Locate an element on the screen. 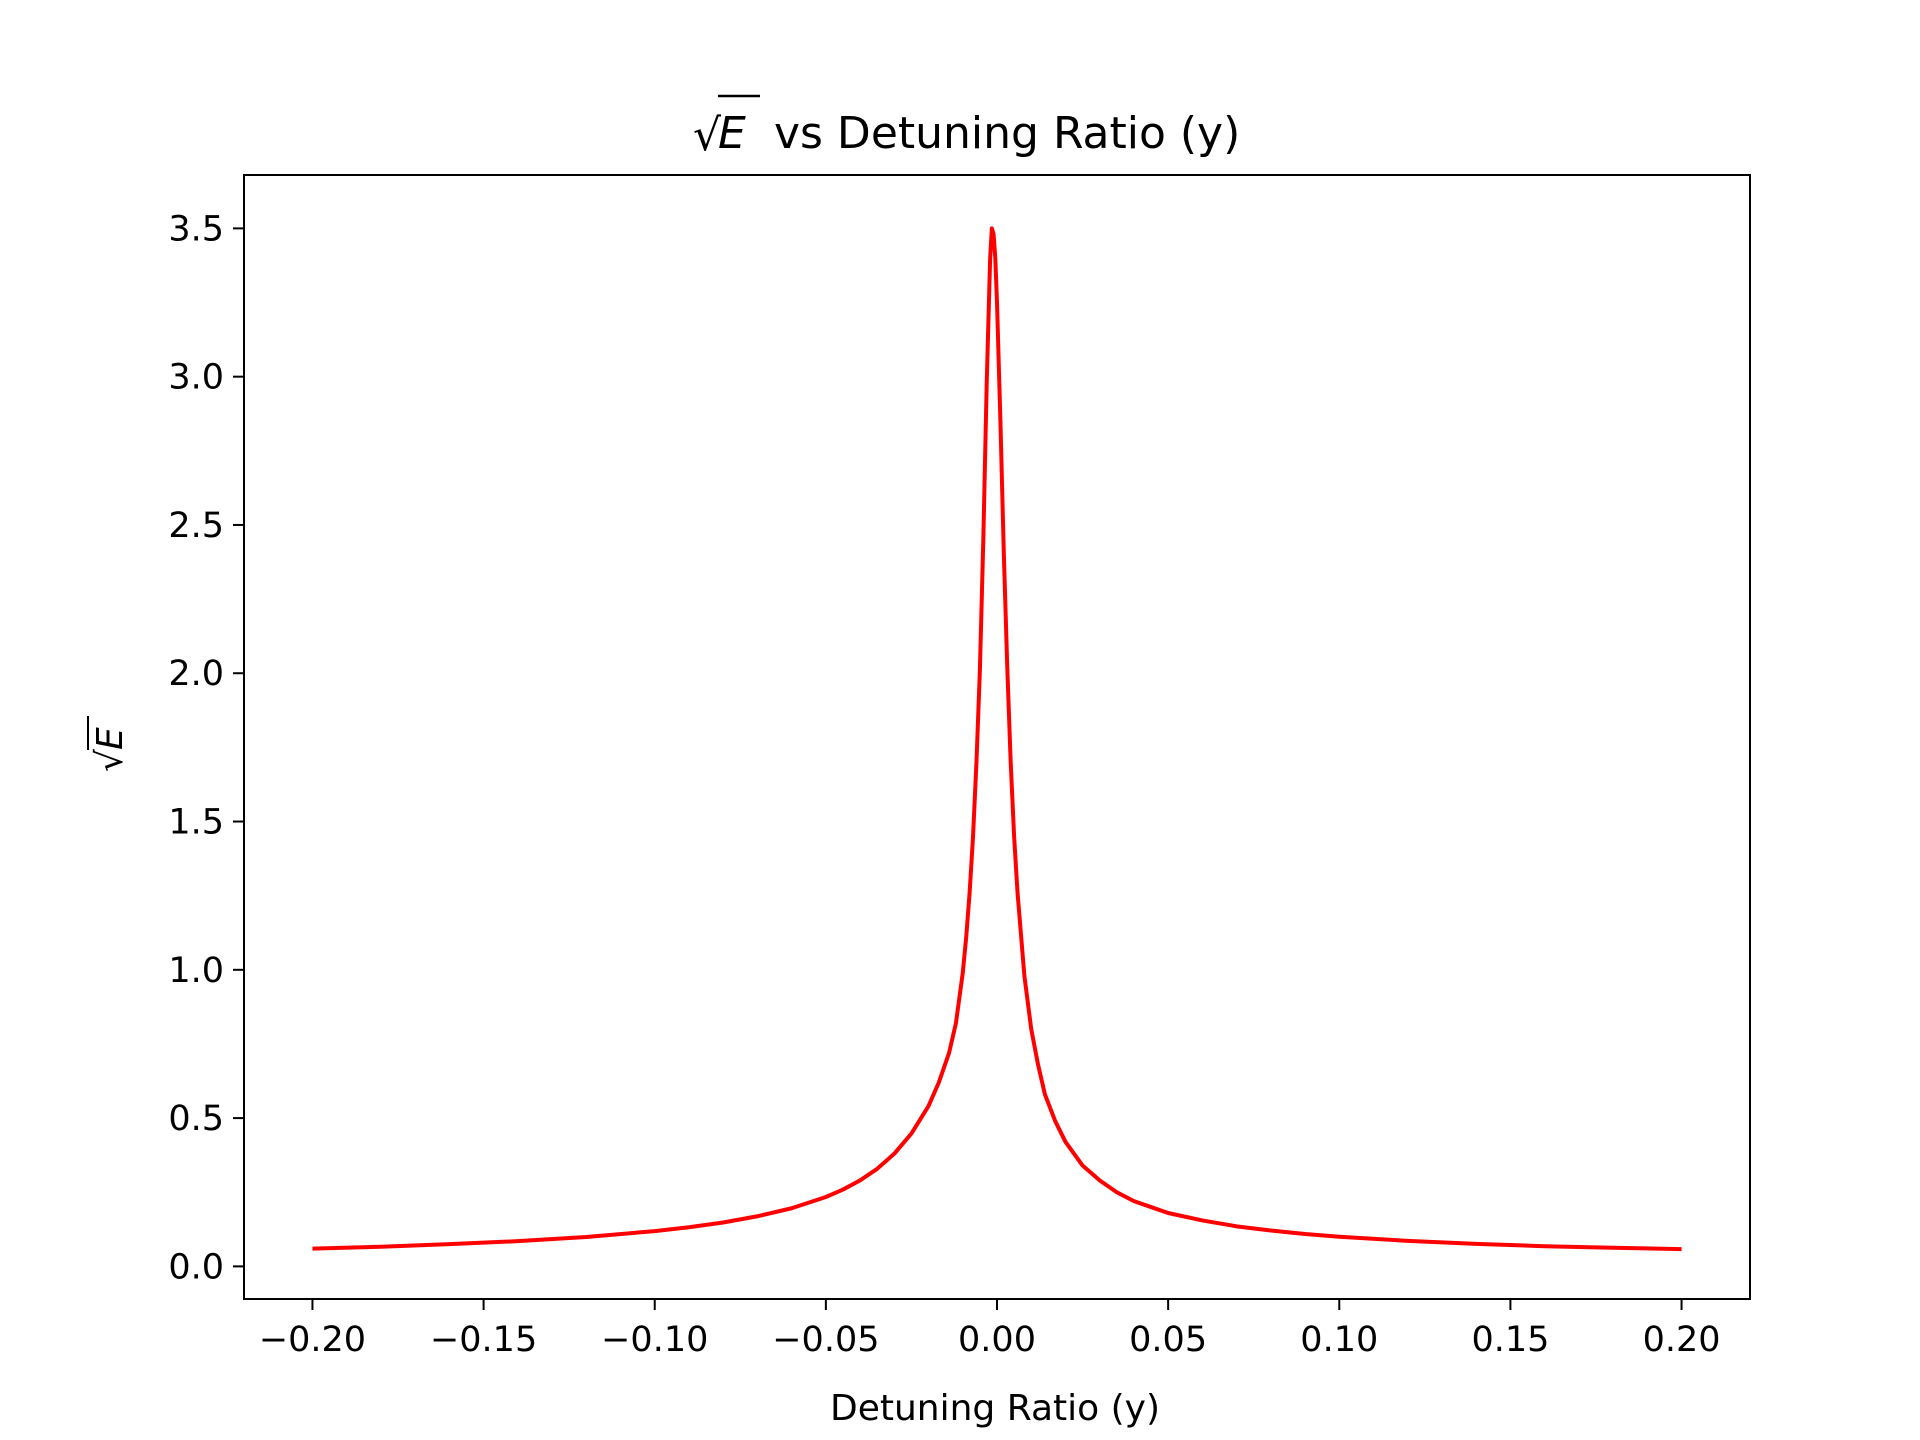  x-axis-ticks: −0.20 −0.15 −0.10 −0.05 0.00 0.05 0.10 0.15 0.20 is located at coordinates (990, 1329).